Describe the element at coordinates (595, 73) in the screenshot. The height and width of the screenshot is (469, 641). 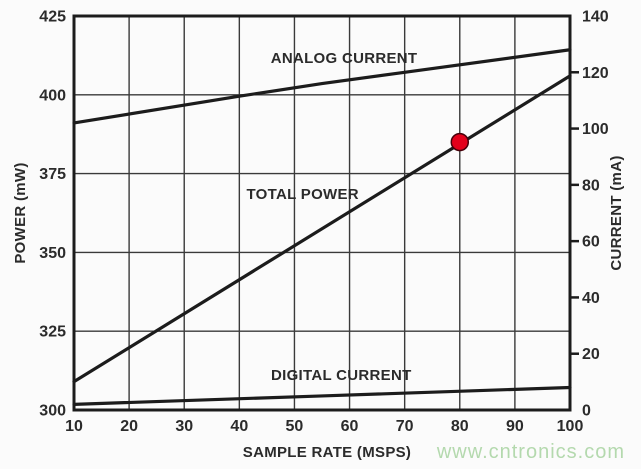
I see `y-right-tick-label: 120` at that location.